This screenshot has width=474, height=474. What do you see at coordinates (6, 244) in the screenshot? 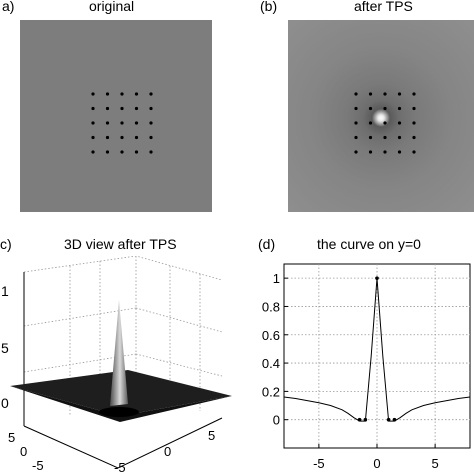
I see `panel-c-letter: c)` at bounding box center [6, 244].